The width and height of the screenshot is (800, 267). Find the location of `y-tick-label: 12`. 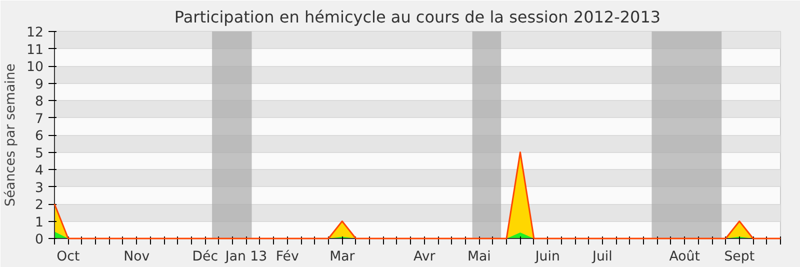

y-tick-label: 12 is located at coordinates (35, 33).